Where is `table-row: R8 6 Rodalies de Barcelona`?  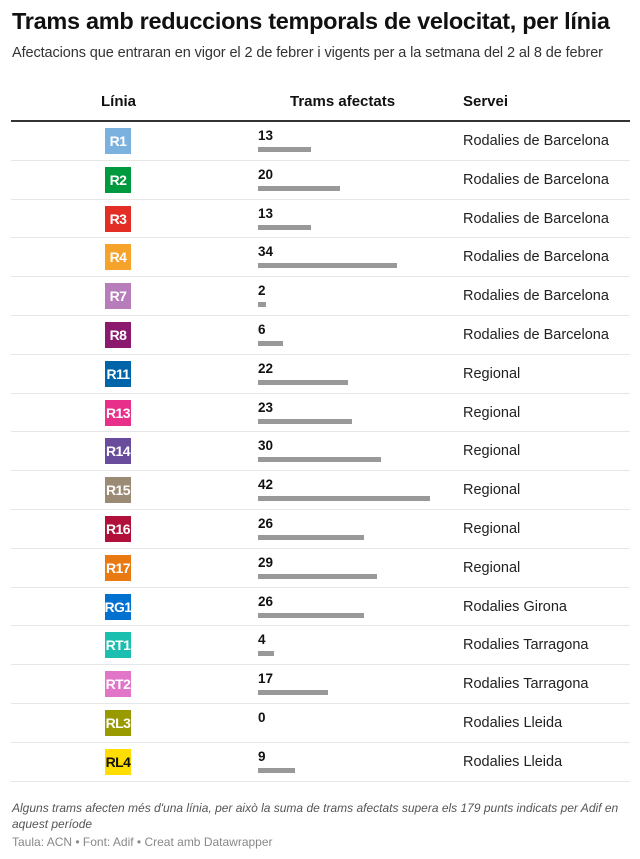 table-row: R8 6 Rodalies de Barcelona is located at coordinates (320, 335).